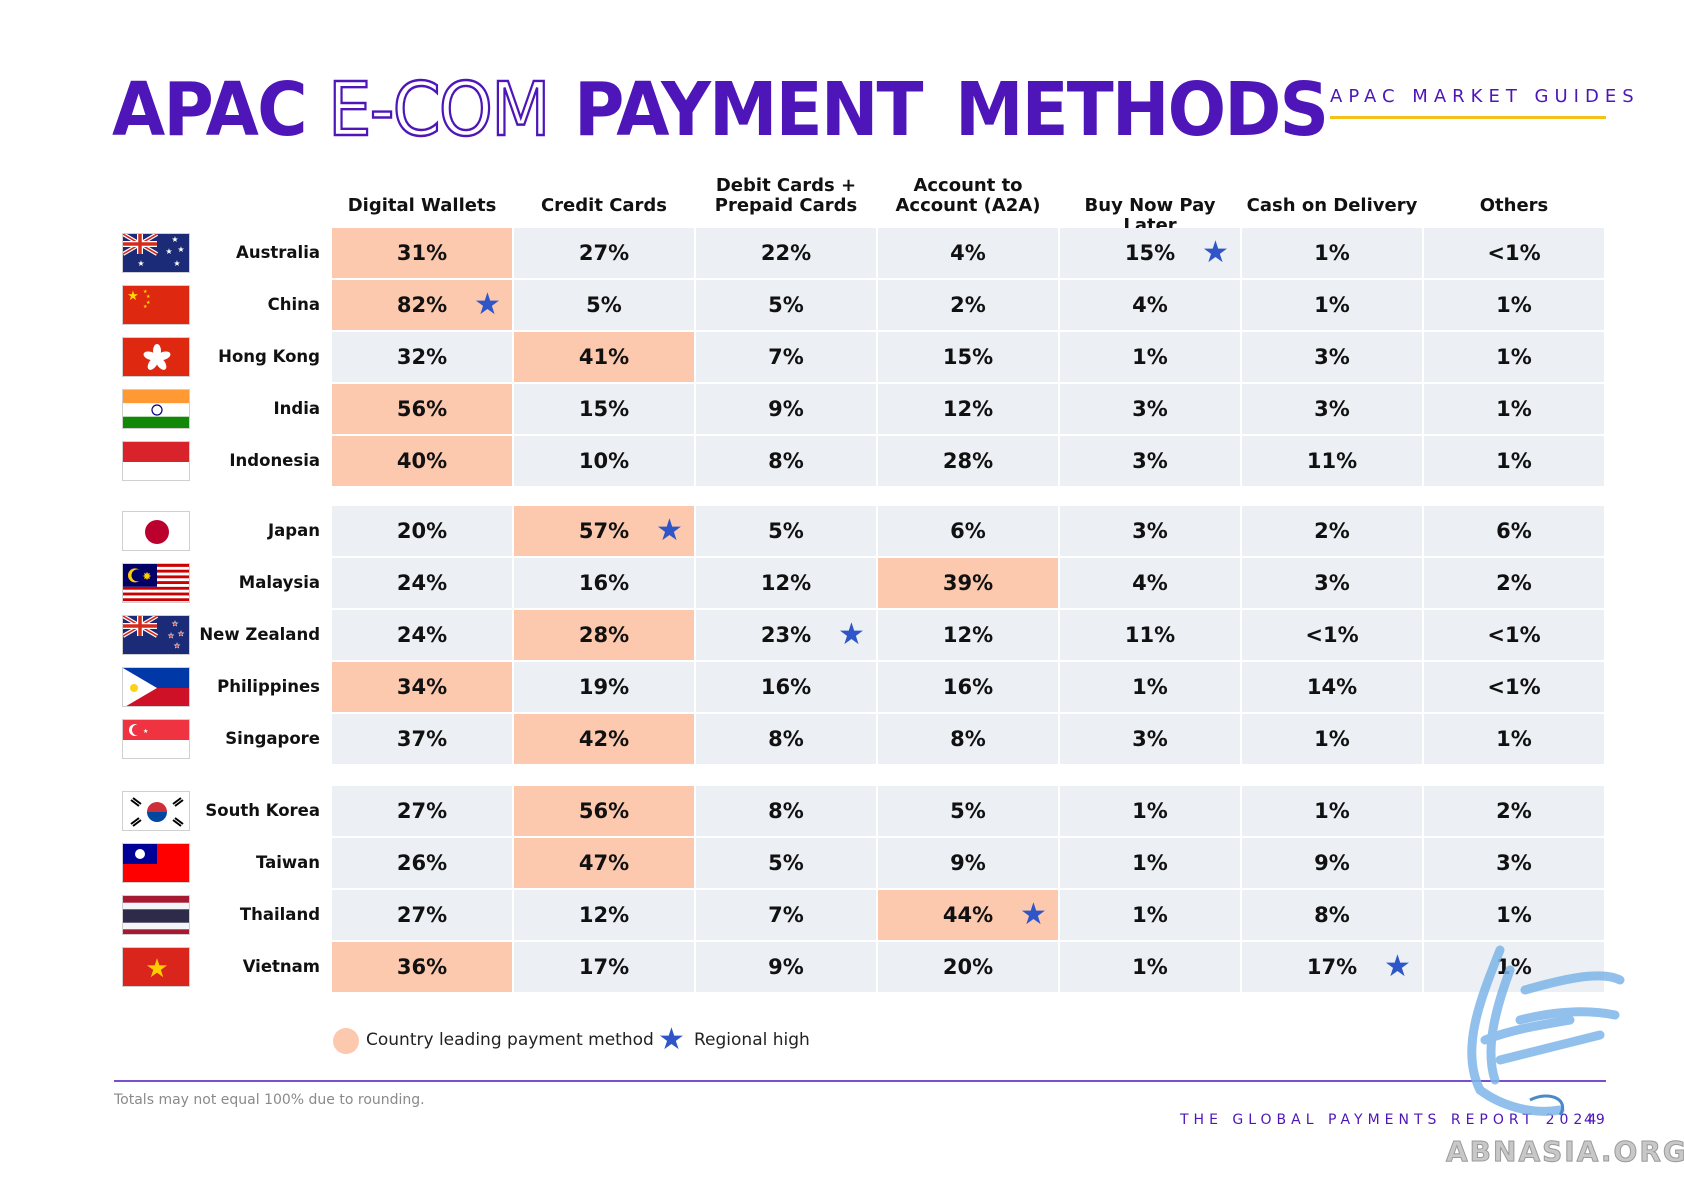 The width and height of the screenshot is (1684, 1191). Describe the element at coordinates (422, 739) in the screenshot. I see `table-cell: 37%` at that location.